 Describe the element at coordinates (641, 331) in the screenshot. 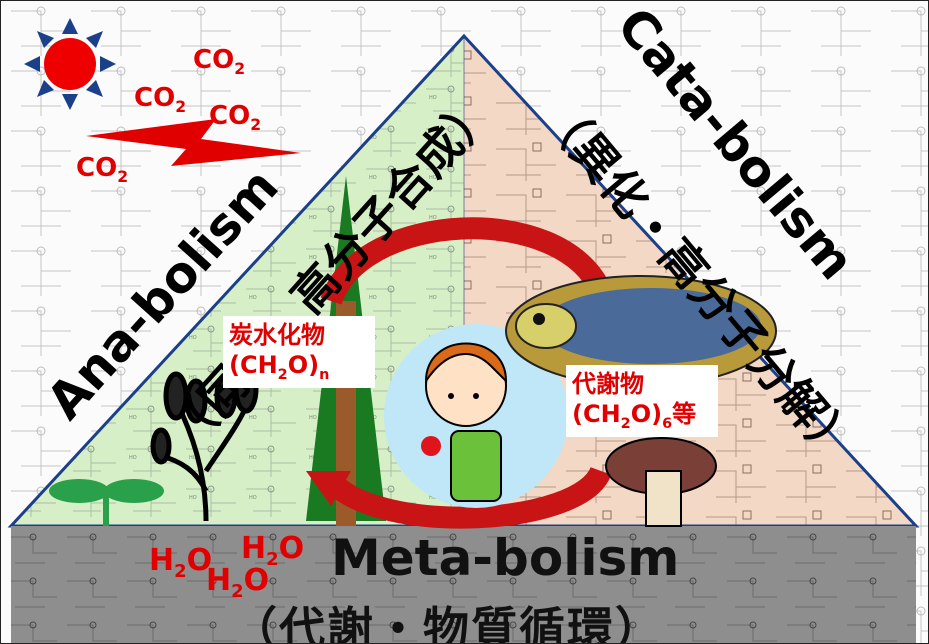

I see `bowl-icon` at that location.